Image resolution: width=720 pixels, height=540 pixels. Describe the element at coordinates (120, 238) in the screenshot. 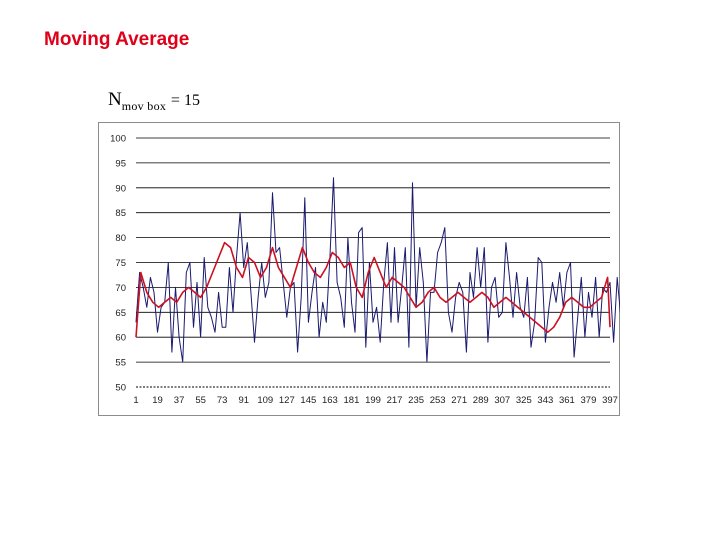

I see `y-tick-label: 80` at that location.